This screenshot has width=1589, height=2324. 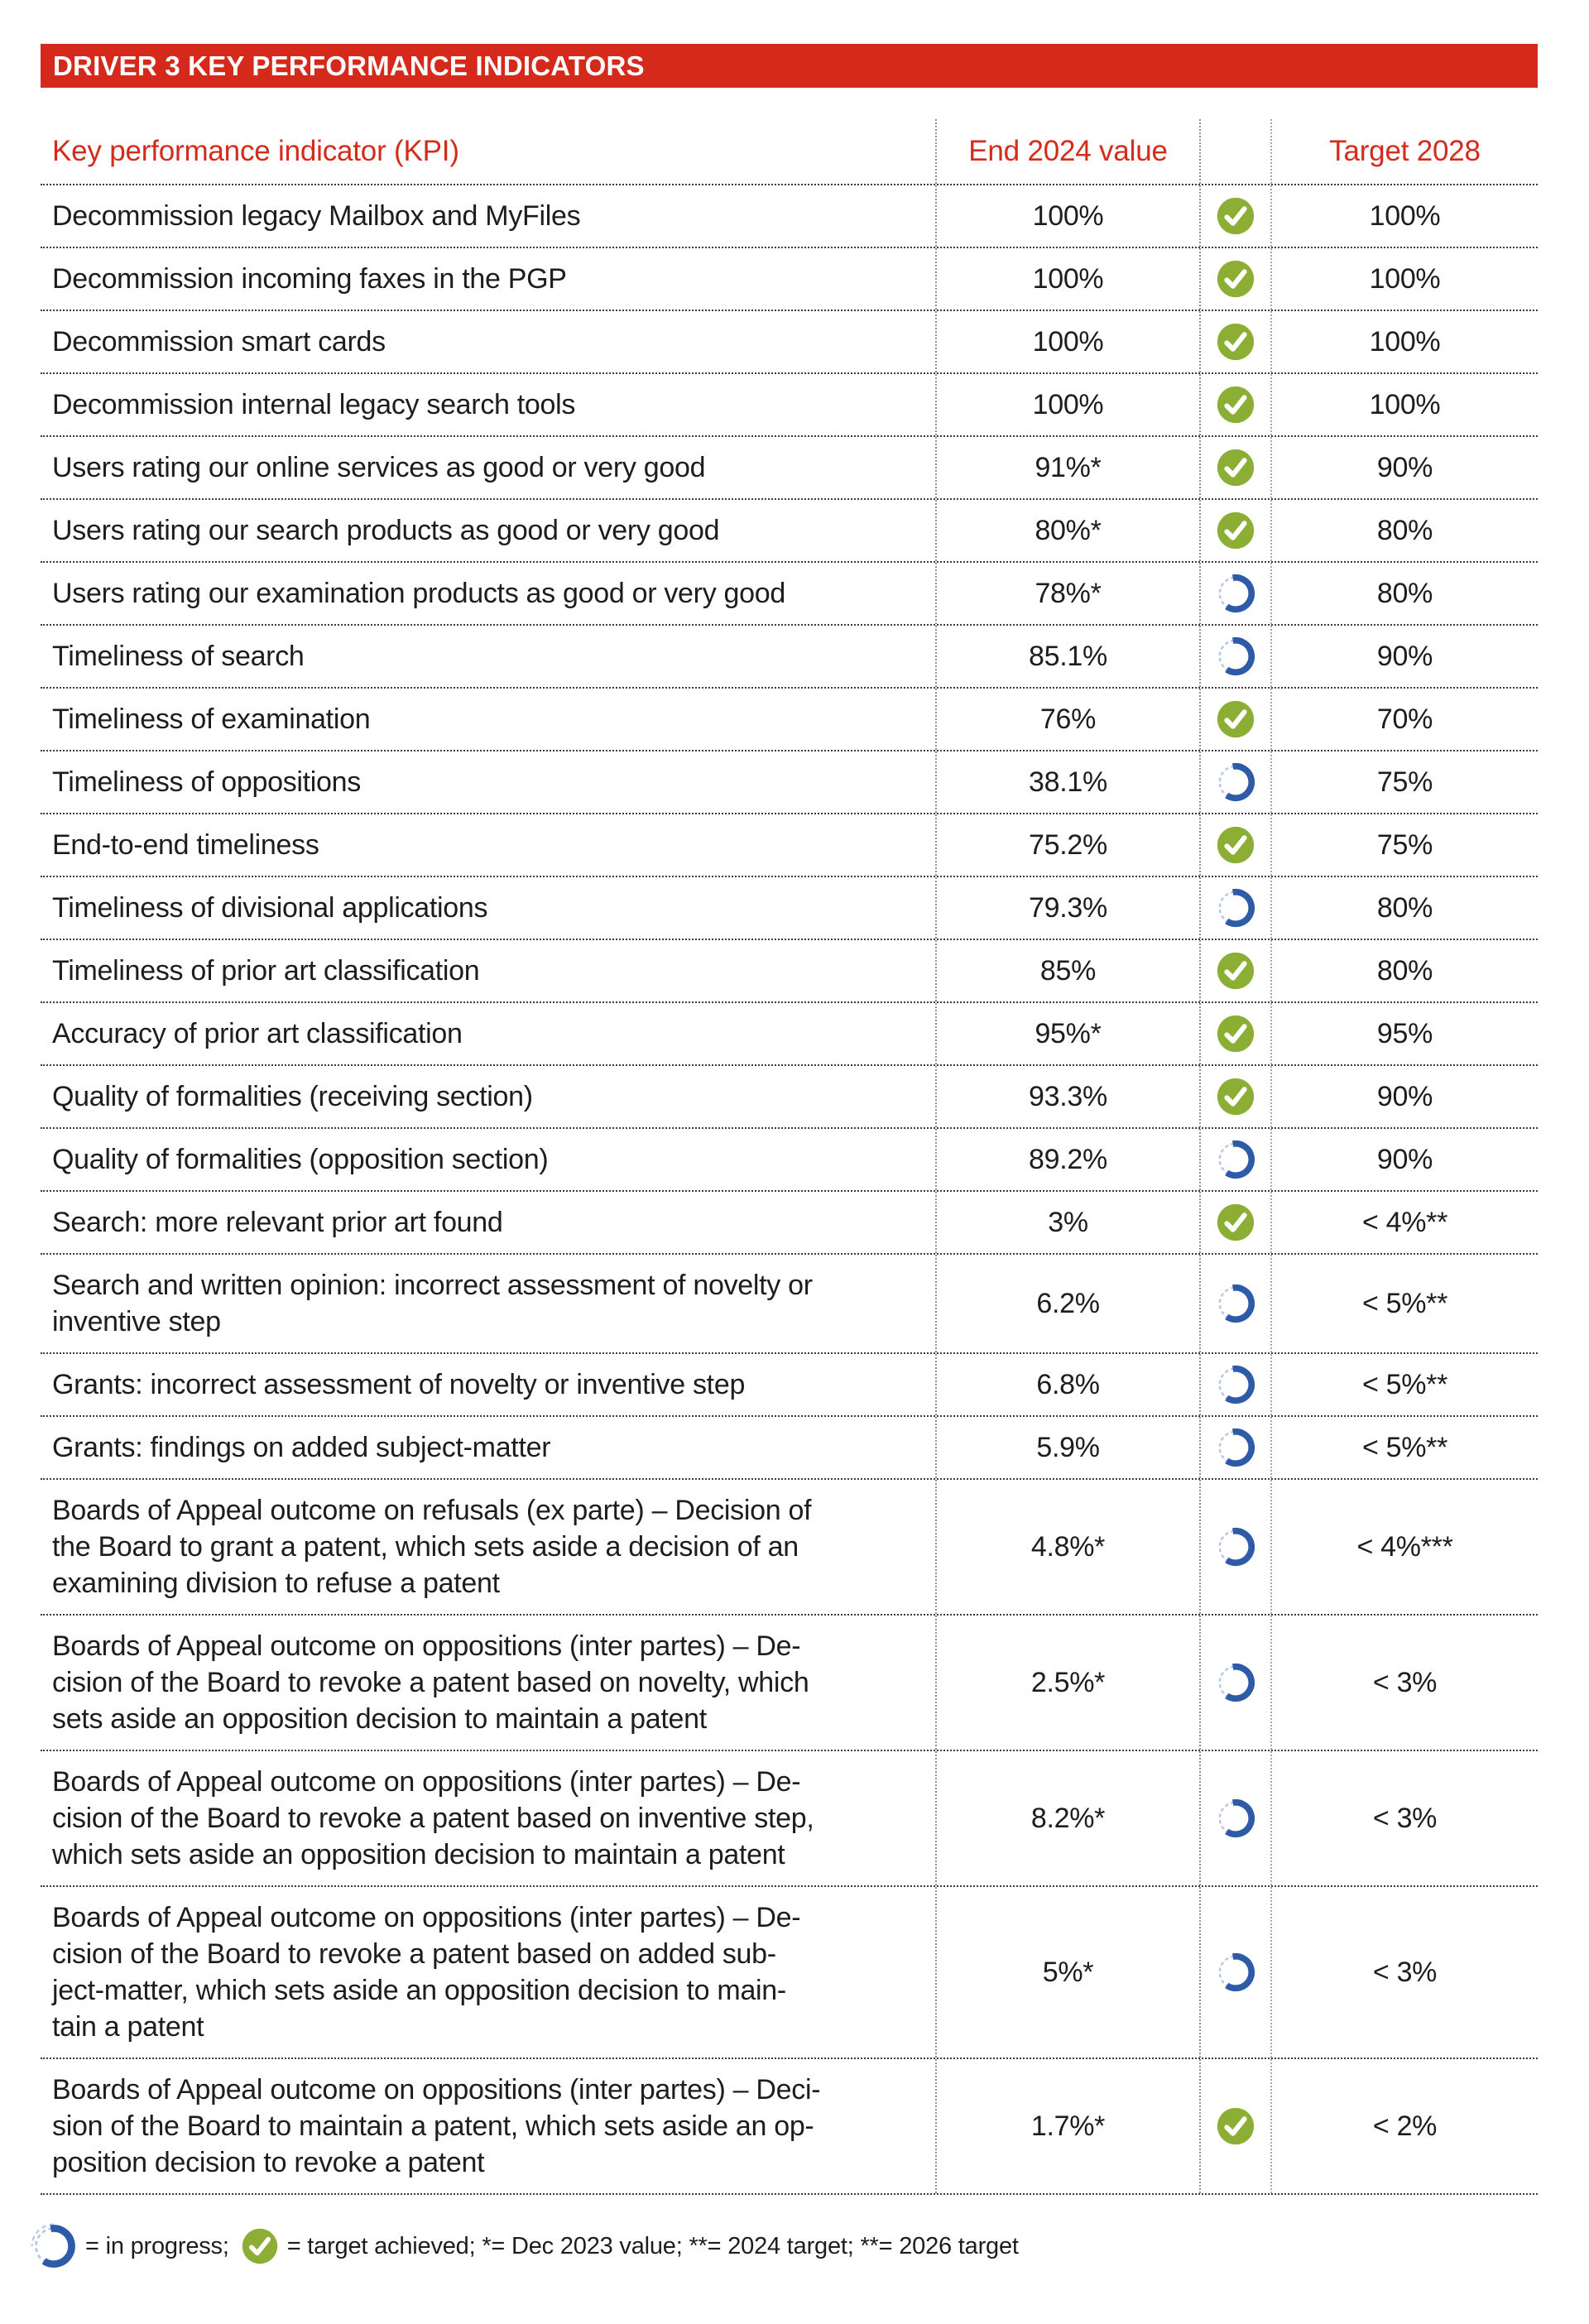 I want to click on end-2024-value: 8.2%*, so click(x=1067, y=1818).